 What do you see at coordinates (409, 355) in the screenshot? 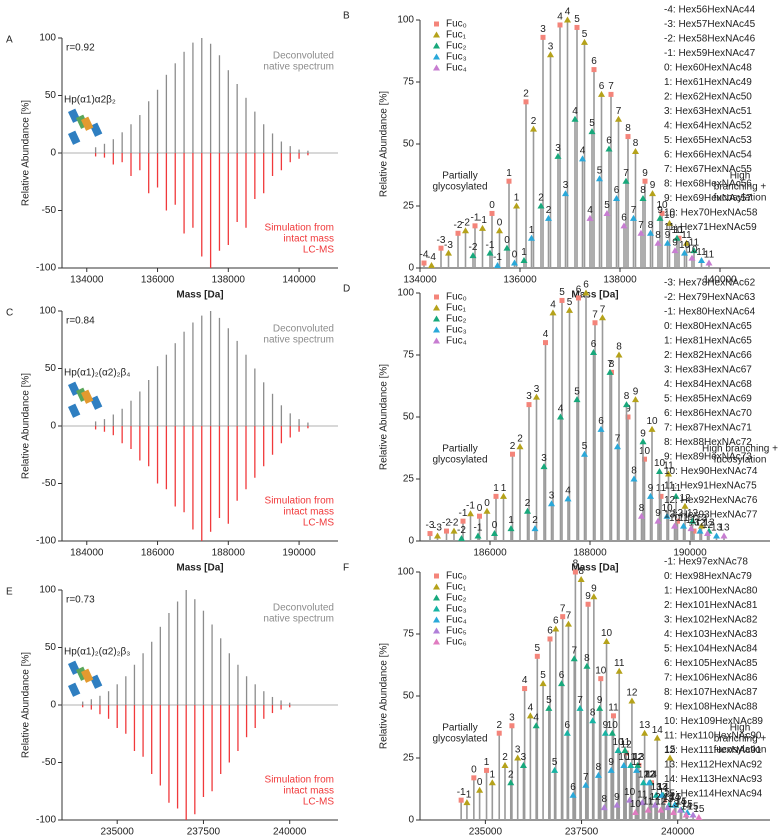
I see `y-tick-label: 75` at bounding box center [409, 355].